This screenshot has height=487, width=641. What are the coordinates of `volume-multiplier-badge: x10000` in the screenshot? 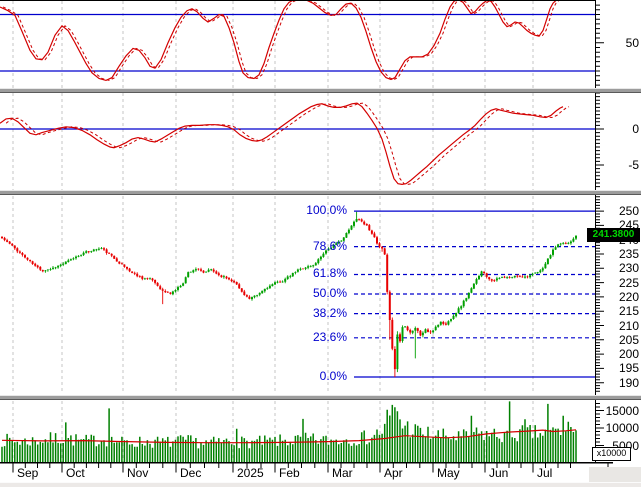 It's located at (611, 454).